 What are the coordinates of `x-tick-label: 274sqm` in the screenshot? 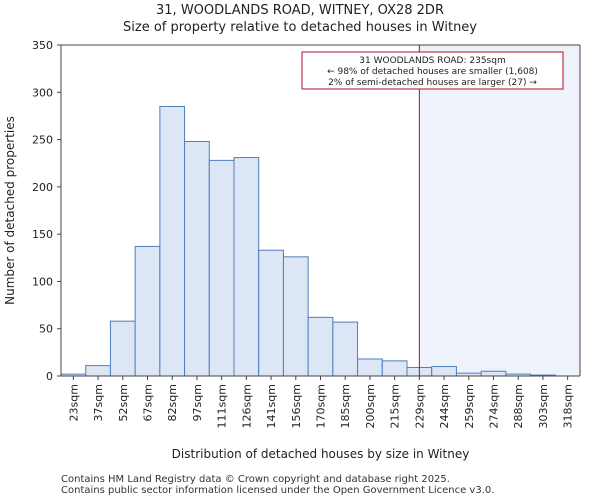 It's located at (494, 406).